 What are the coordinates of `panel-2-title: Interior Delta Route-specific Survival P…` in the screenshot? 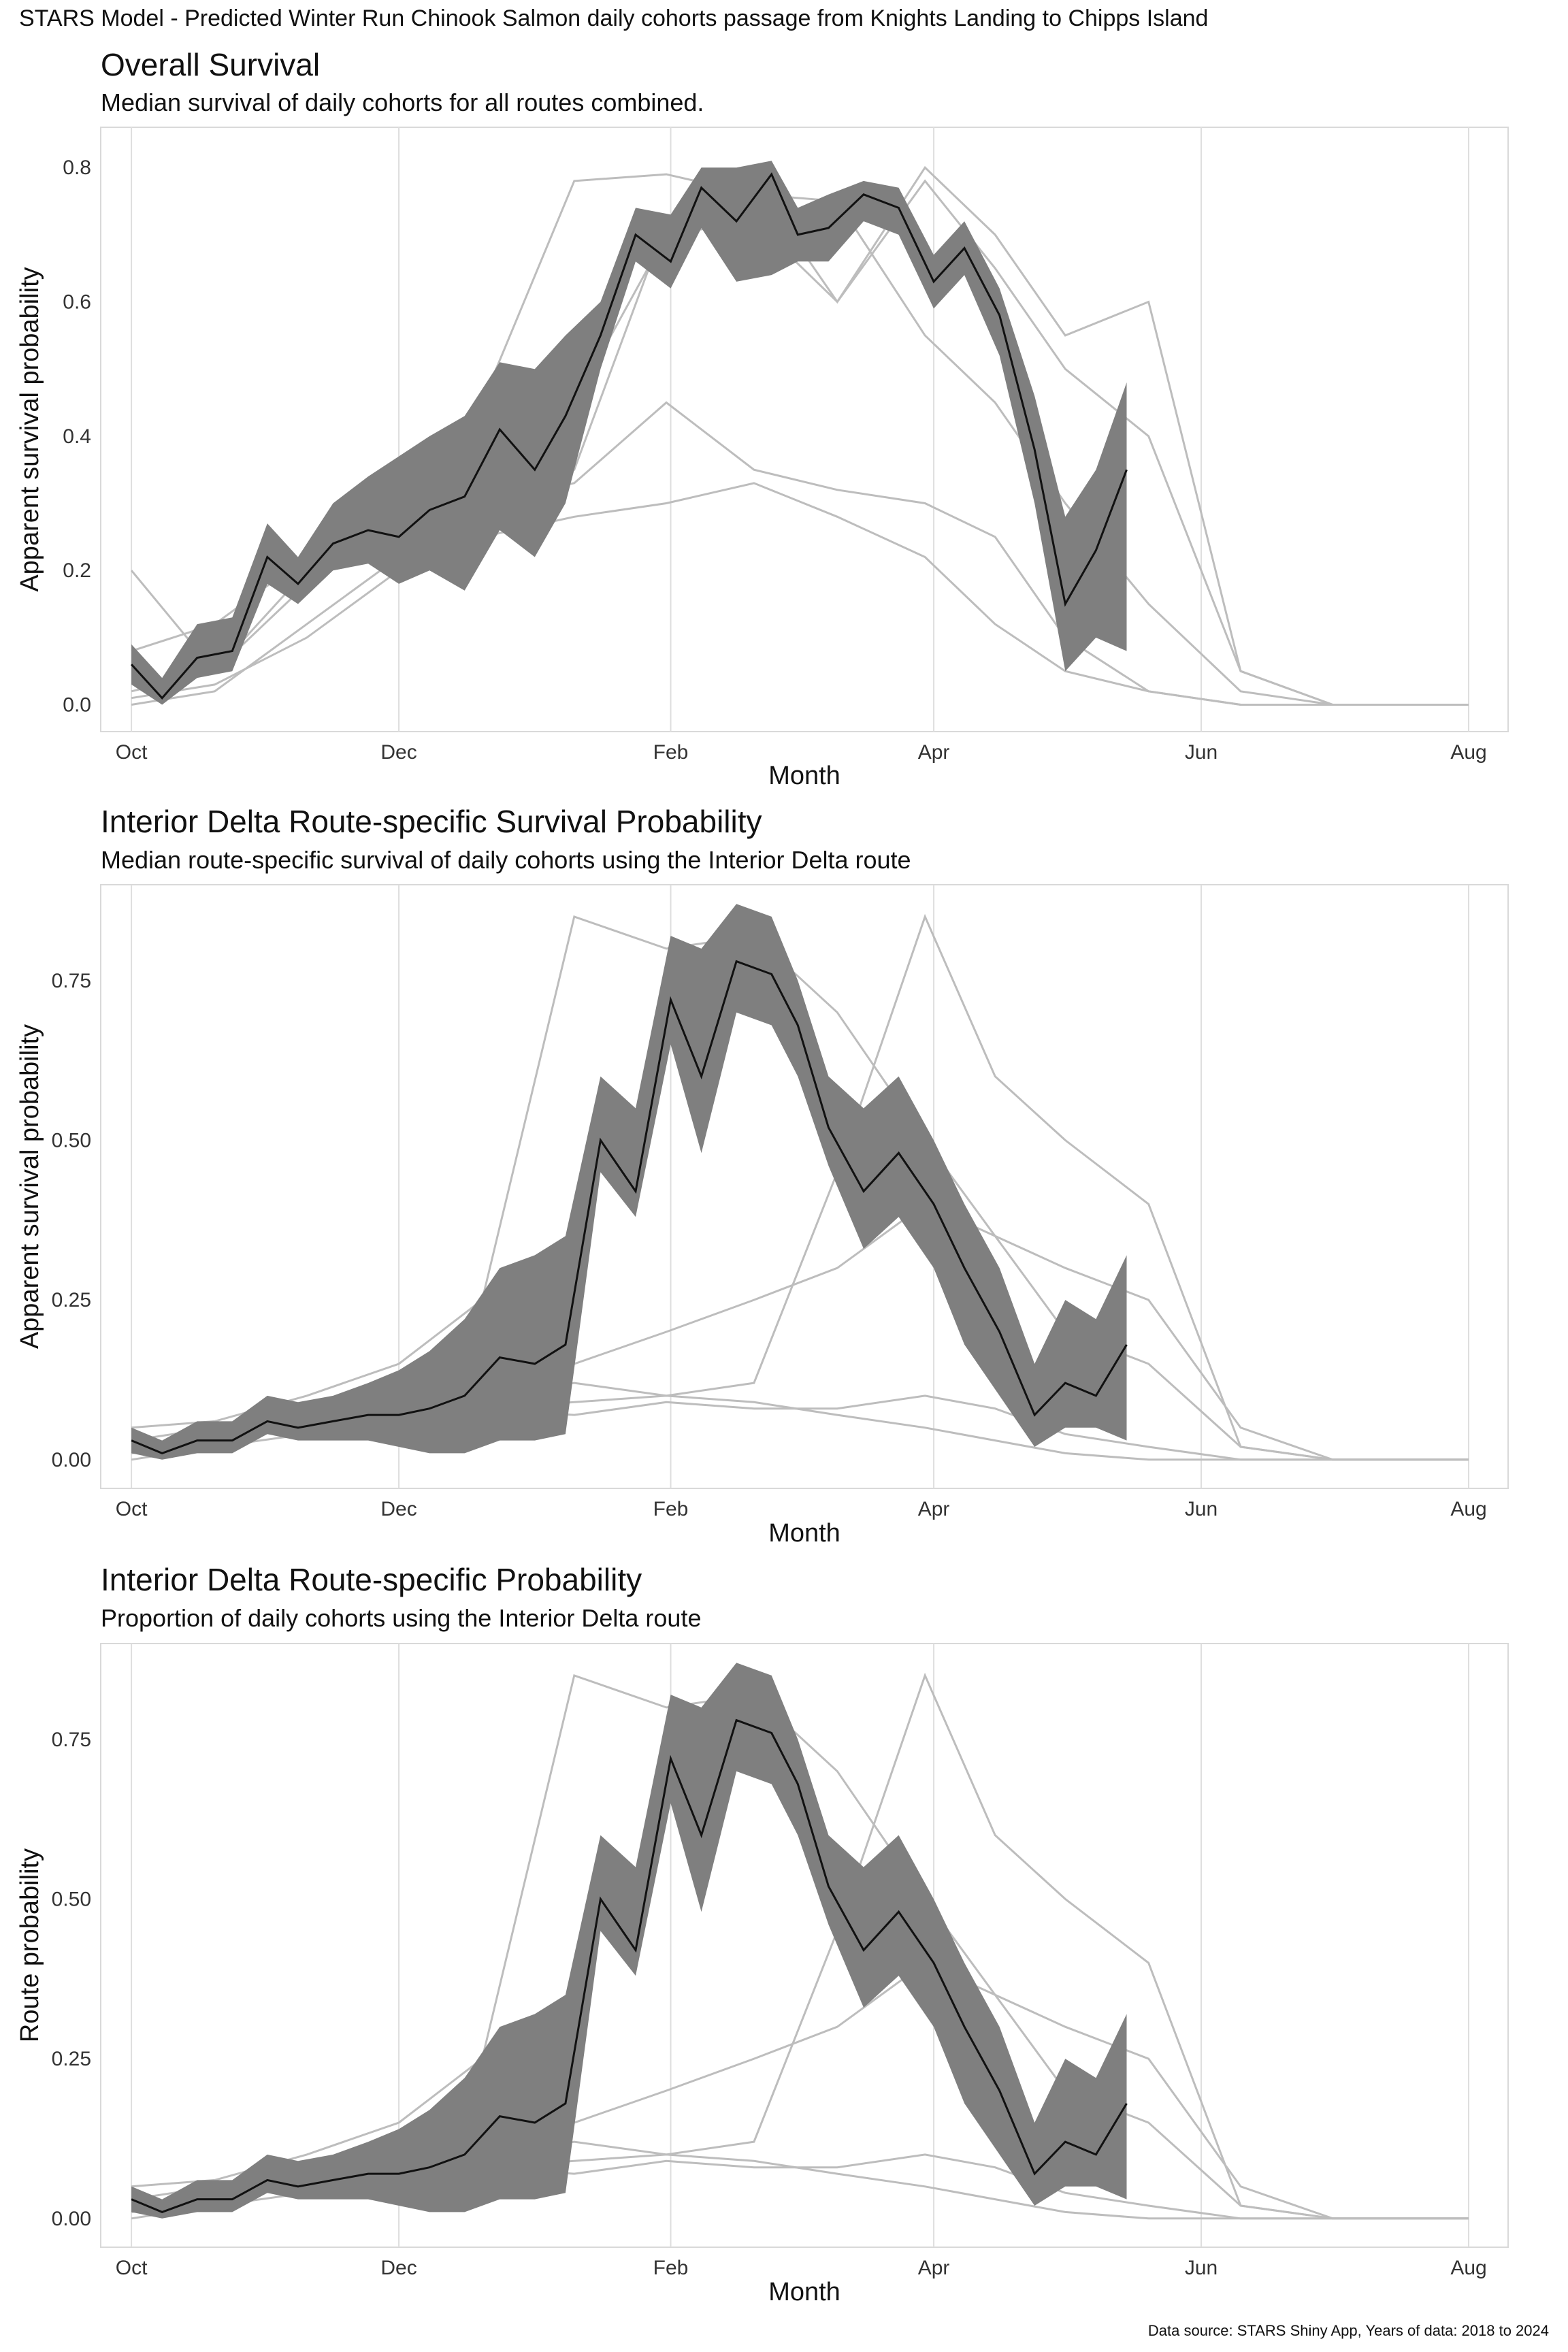 It's located at (431, 821).